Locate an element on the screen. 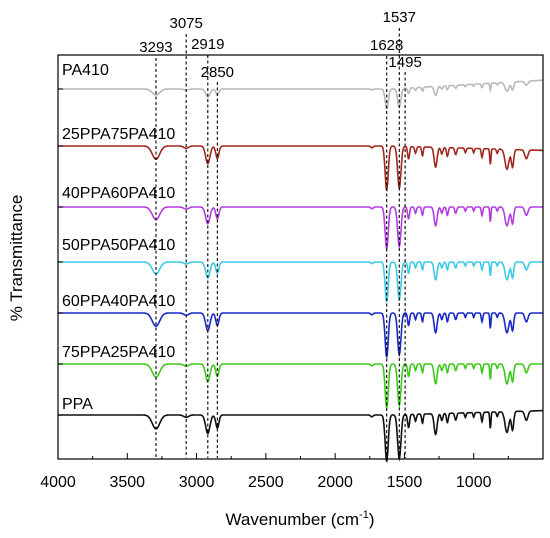 The image size is (550, 538). peak-label-1495: 1495 is located at coordinates (404, 62).